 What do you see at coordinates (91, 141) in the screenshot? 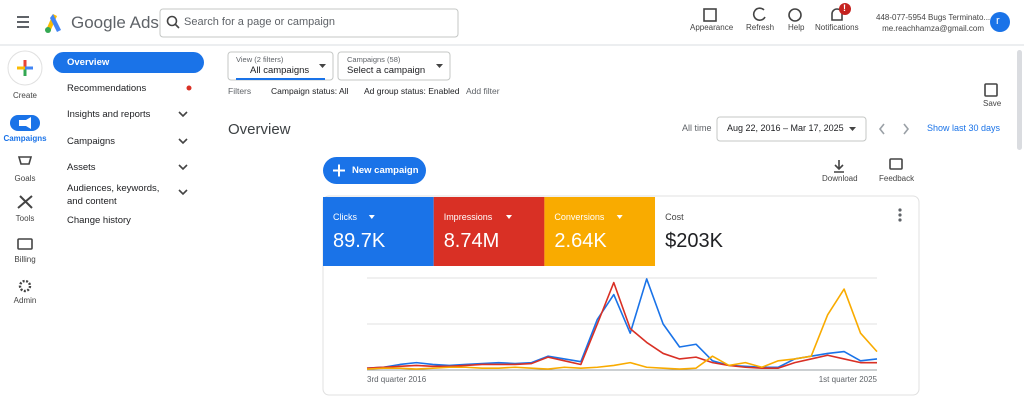
I see `nav-item: Campaigns` at bounding box center [91, 141].